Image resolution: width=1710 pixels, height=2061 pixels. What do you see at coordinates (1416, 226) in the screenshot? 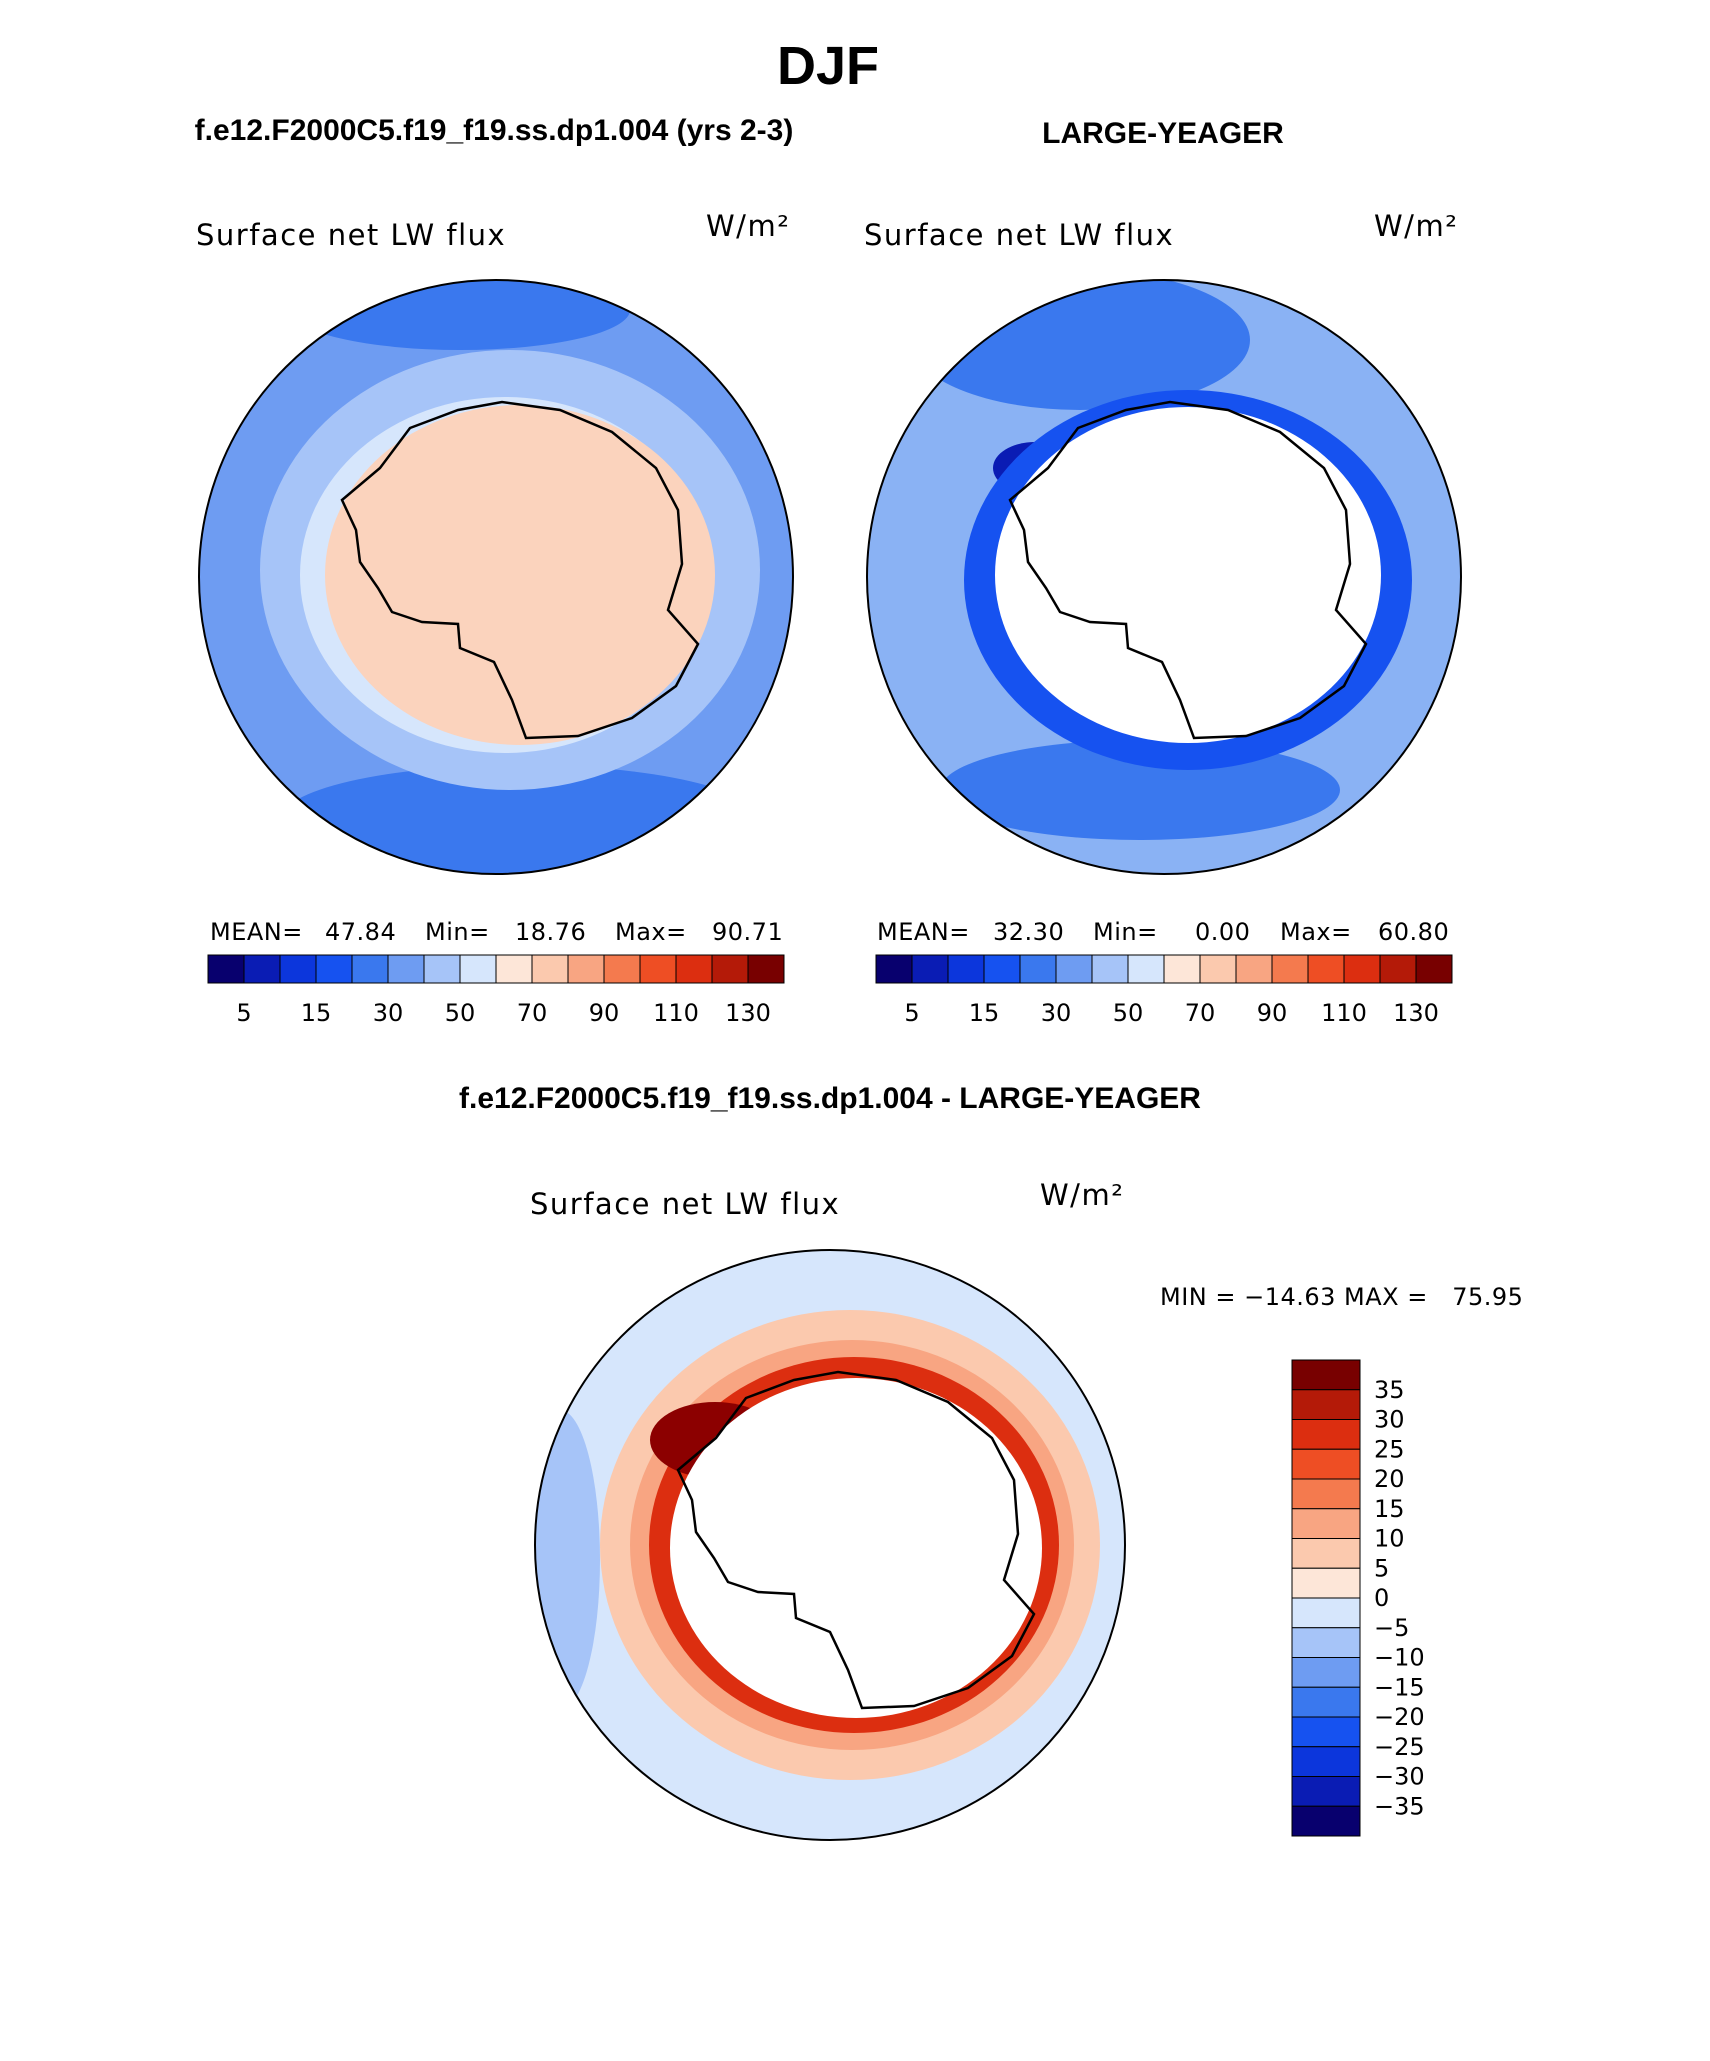
I see `panel-b-units: W/m²` at bounding box center [1416, 226].